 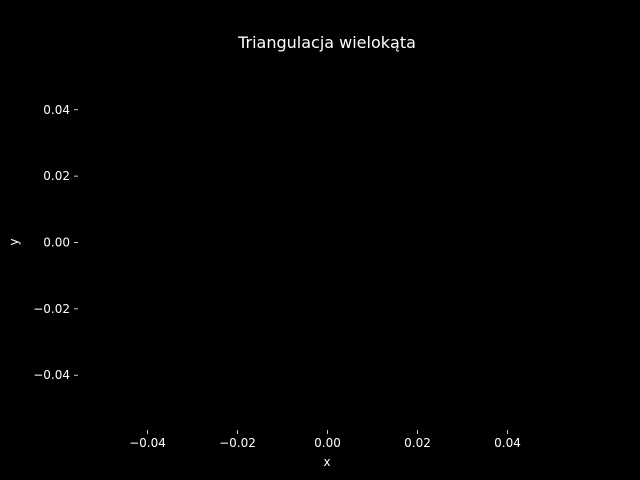 I want to click on chart-title: Triangulacja wielokąta, so click(x=326, y=42).